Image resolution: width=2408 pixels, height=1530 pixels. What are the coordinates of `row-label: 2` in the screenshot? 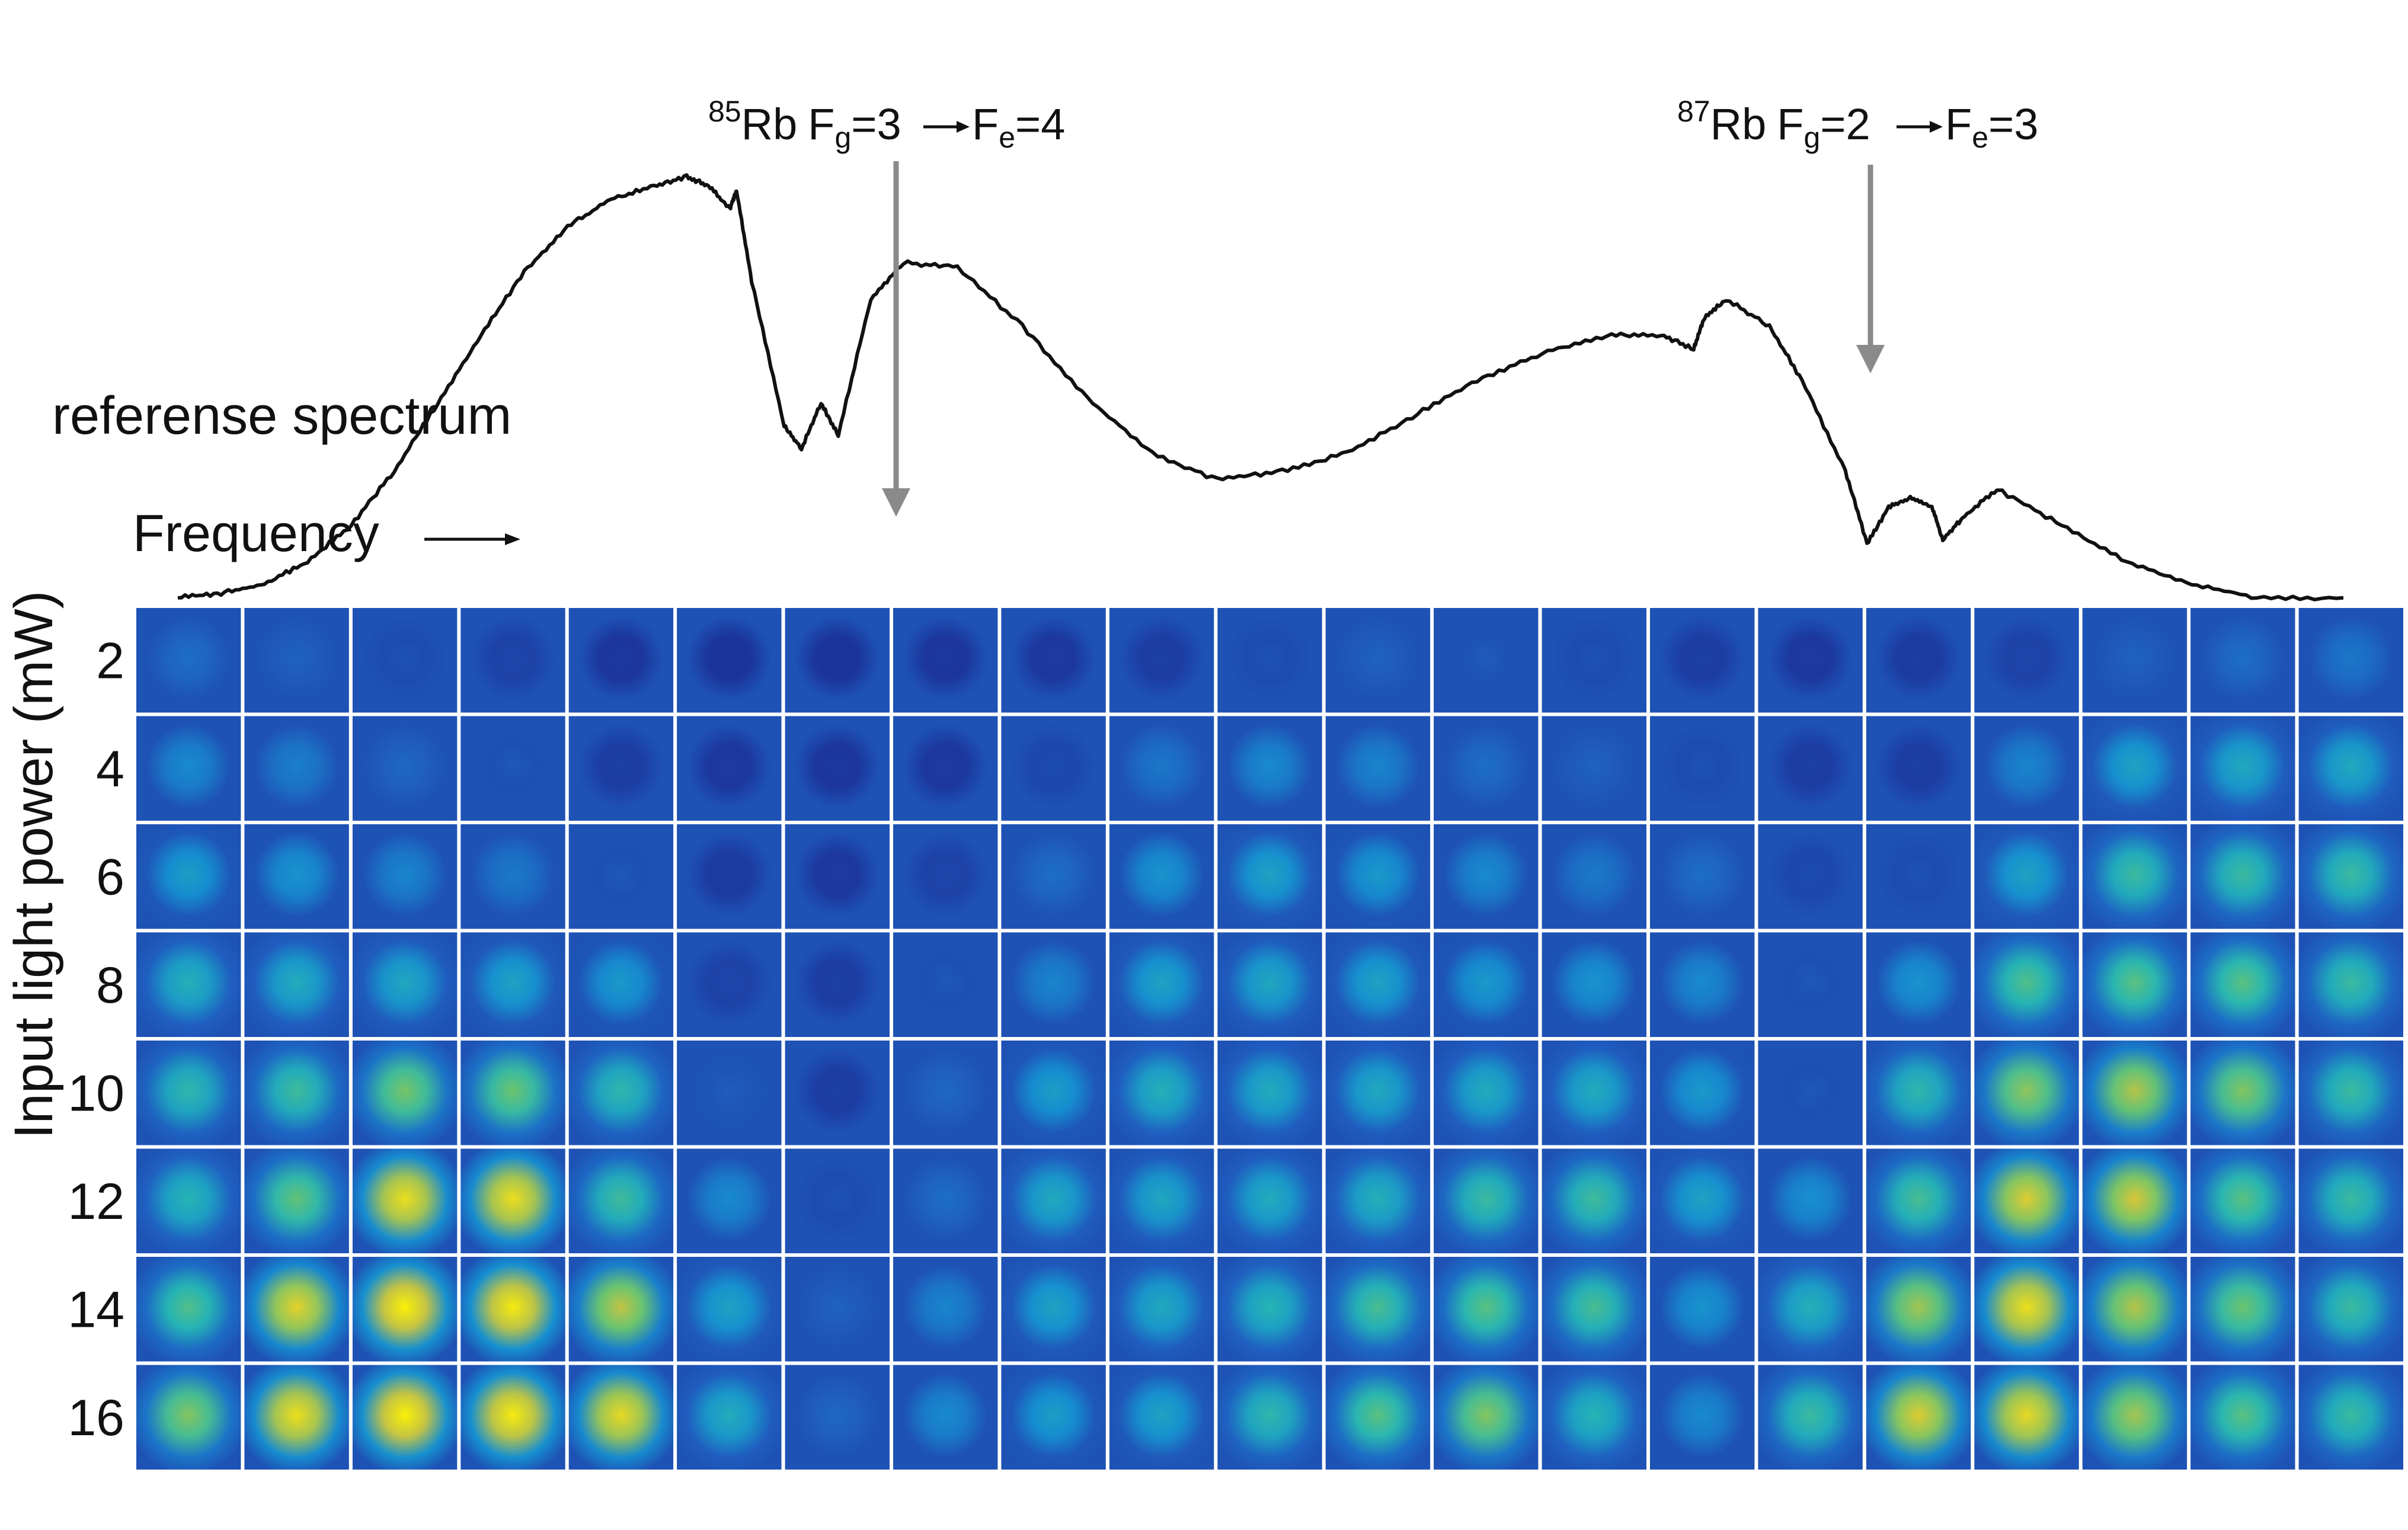 It's located at (110, 660).